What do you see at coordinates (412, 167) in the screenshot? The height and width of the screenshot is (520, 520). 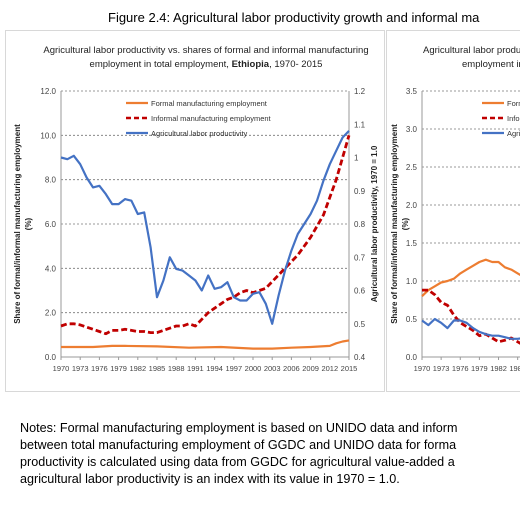 I see `y-tick-label: 2.5` at bounding box center [412, 167].